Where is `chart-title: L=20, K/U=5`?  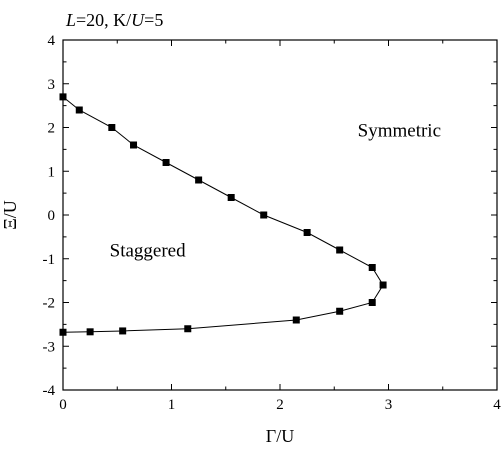
chart-title: L=20, K/U=5 is located at coordinates (114, 20).